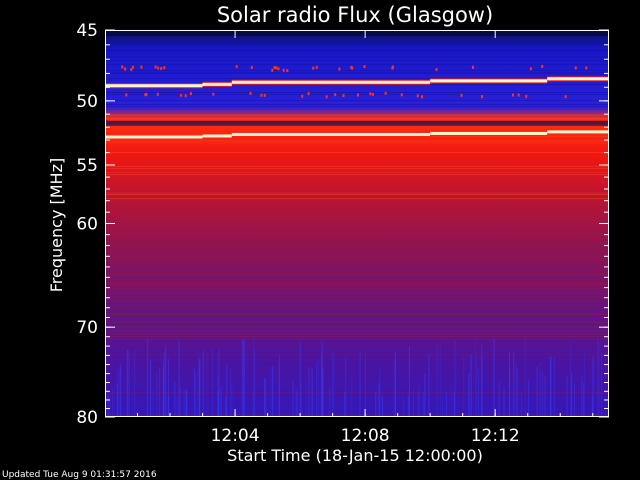 The image size is (640, 480). I want to click on x-tick-label: 12:12, so click(495, 436).